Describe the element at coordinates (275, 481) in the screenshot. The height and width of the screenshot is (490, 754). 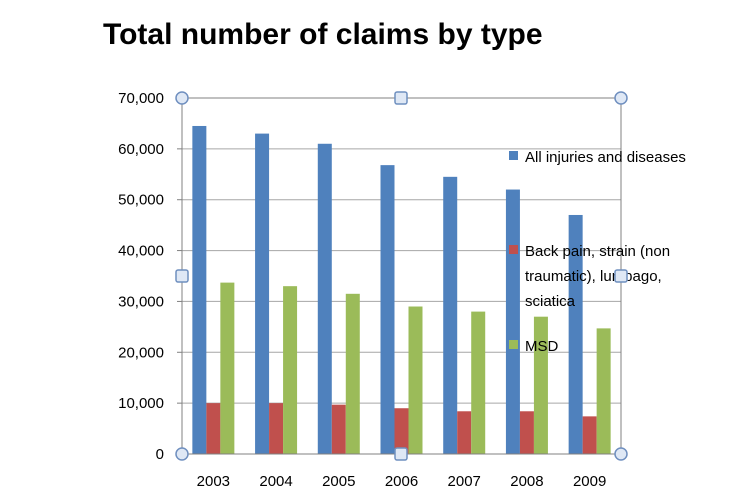
I see `x-tick-label: 2004` at that location.